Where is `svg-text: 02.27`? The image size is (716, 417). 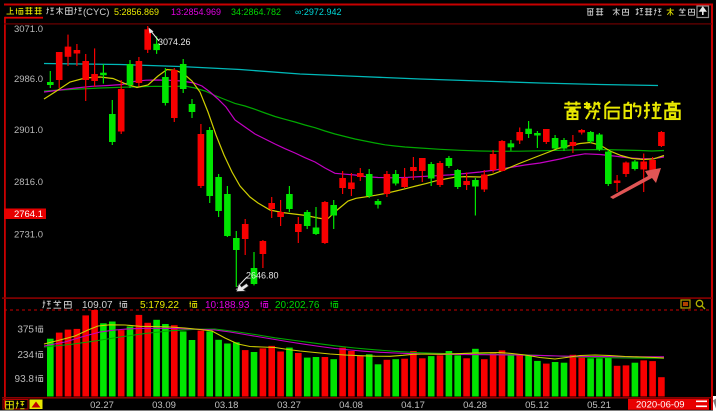
svg-text: 02.27 is located at coordinates (102, 405).